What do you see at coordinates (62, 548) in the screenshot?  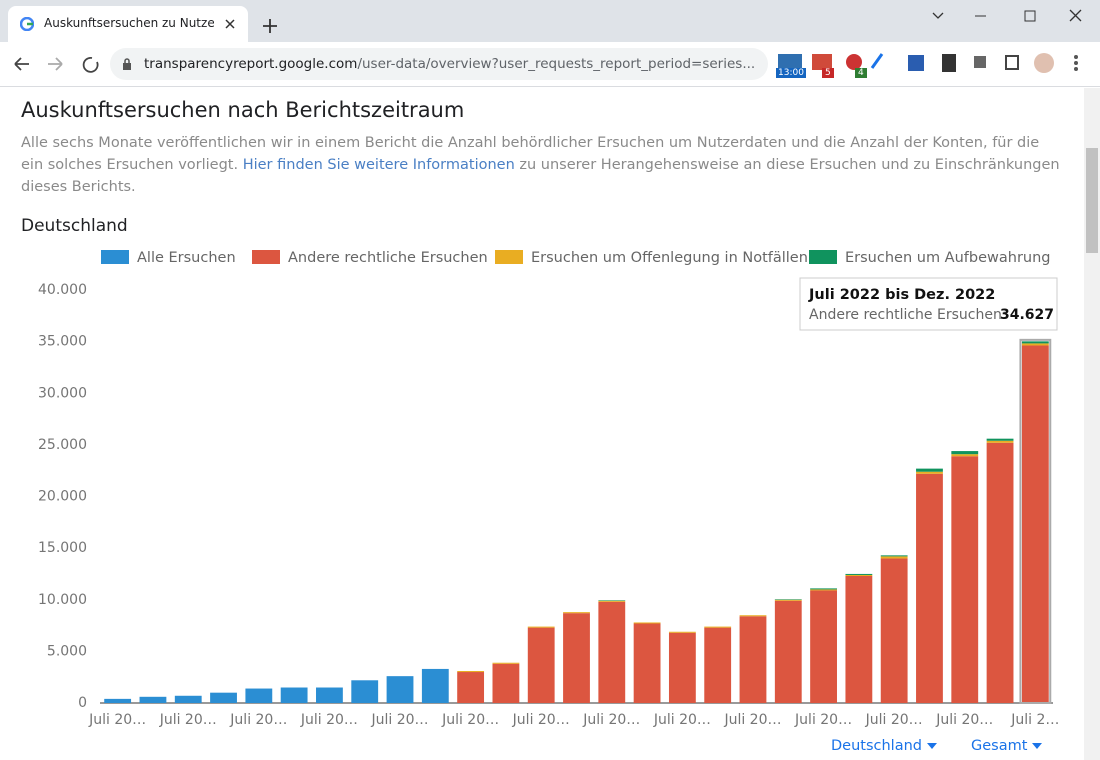 I see `y-tick-label: 15.000` at bounding box center [62, 548].